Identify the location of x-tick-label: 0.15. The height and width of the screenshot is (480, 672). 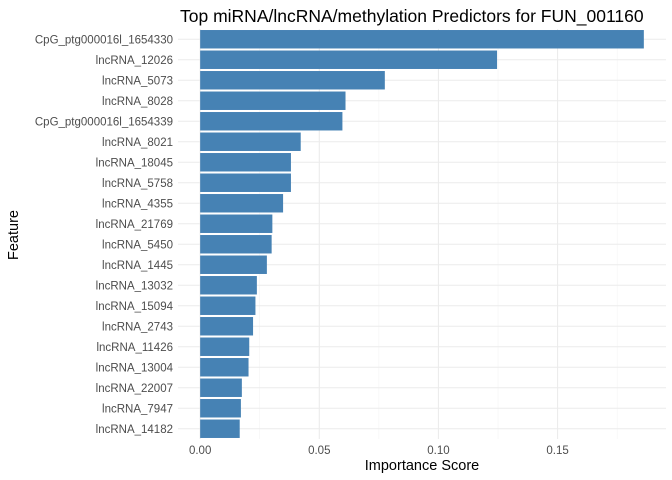
(557, 451).